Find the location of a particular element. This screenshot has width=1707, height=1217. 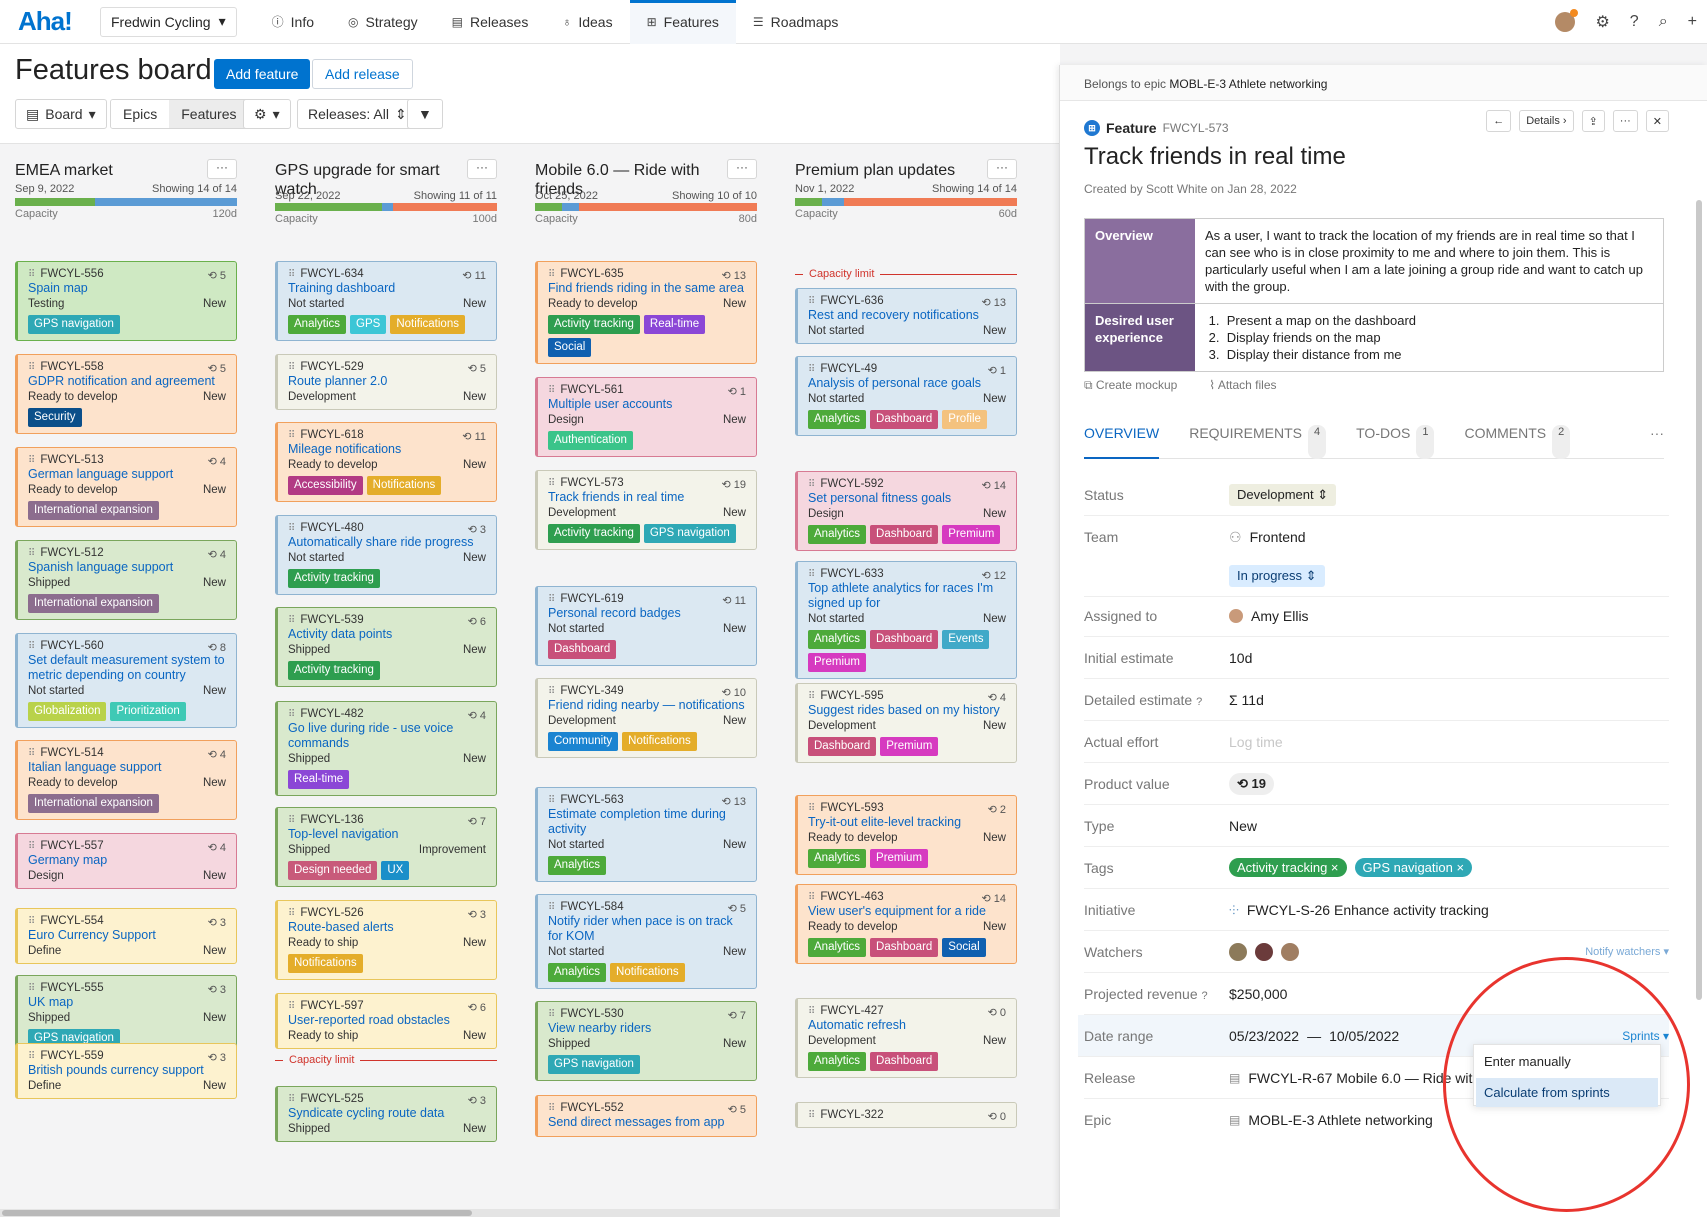

start-date: 05/23/2022 is located at coordinates (1264, 1035).